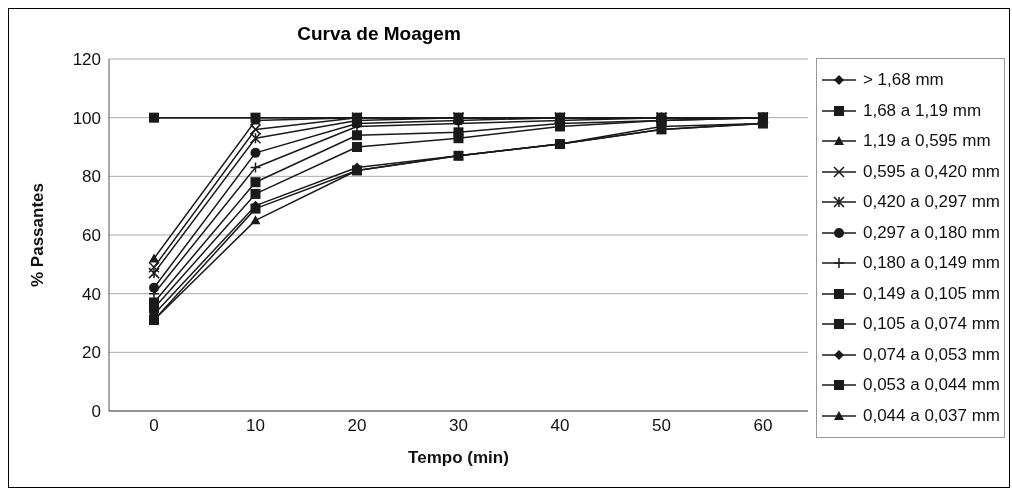  I want to click on legend-label: 0,297 a 0,180 mm, so click(931, 232).